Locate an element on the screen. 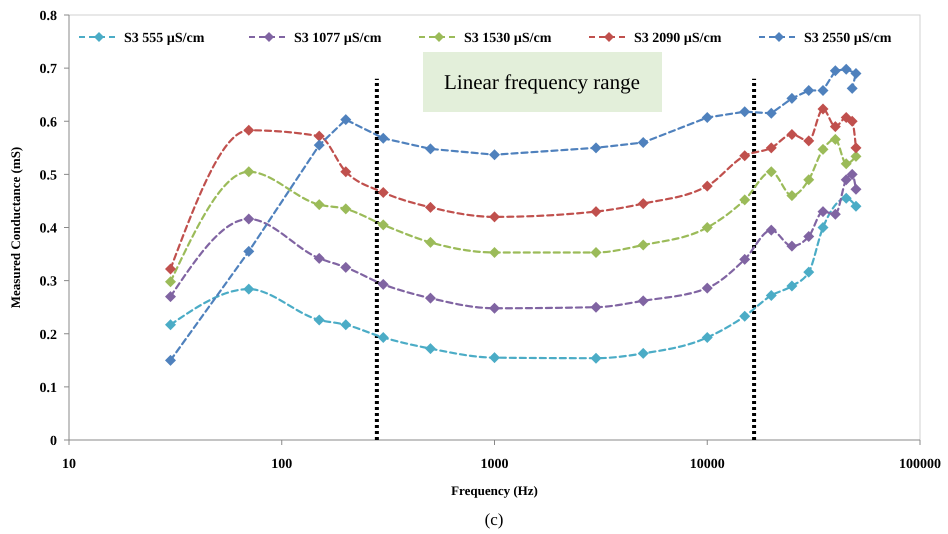 This screenshot has width=948, height=534. annotation: Linear frequency range is located at coordinates (542, 82).